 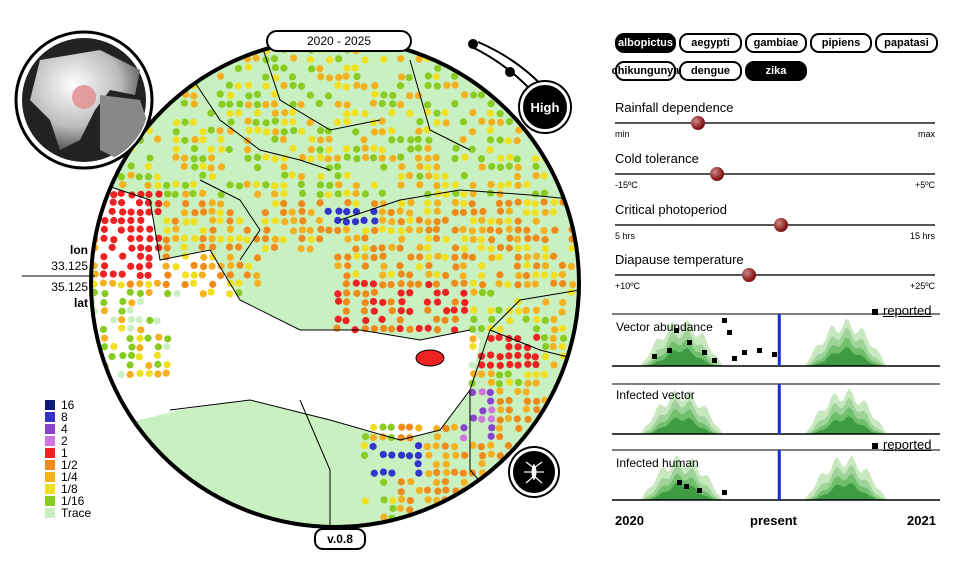 What do you see at coordinates (776, 43) in the screenshot?
I see `species-button-gambiae: gambiae` at bounding box center [776, 43].